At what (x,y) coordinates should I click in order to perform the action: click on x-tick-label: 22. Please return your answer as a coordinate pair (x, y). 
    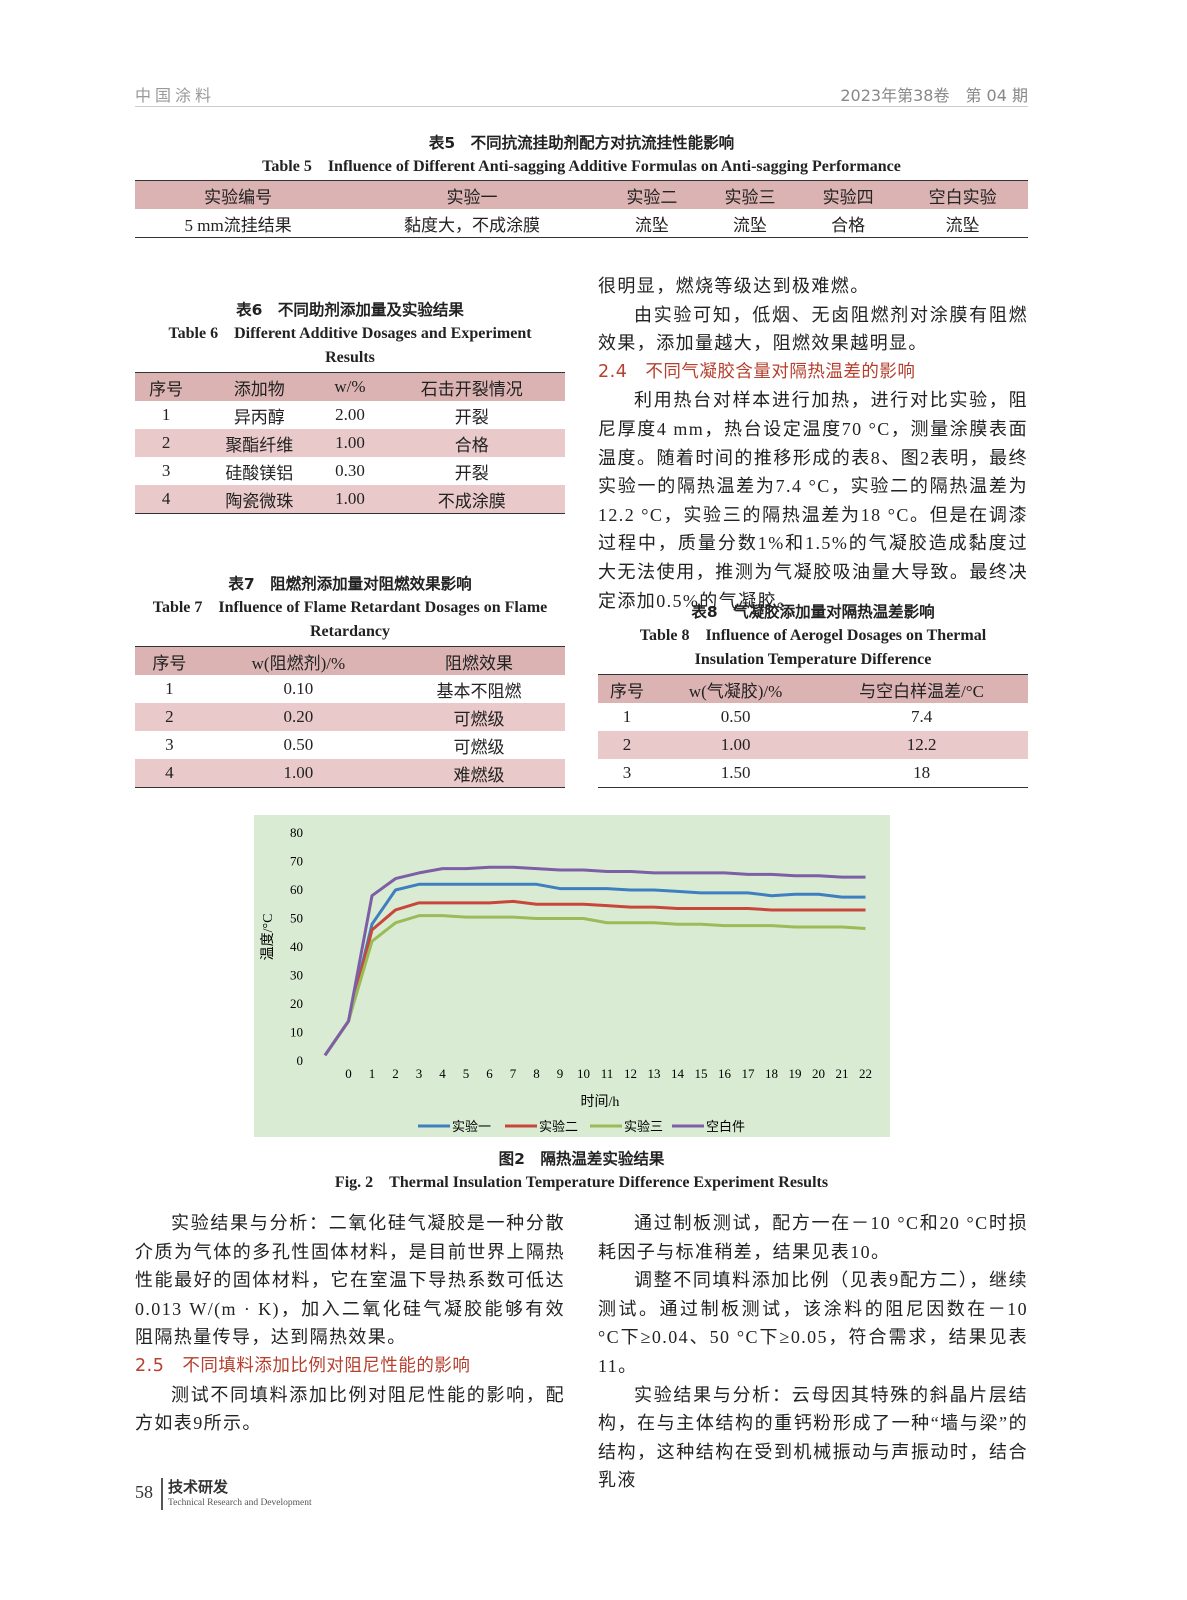
    Looking at the image, I should click on (865, 1073).